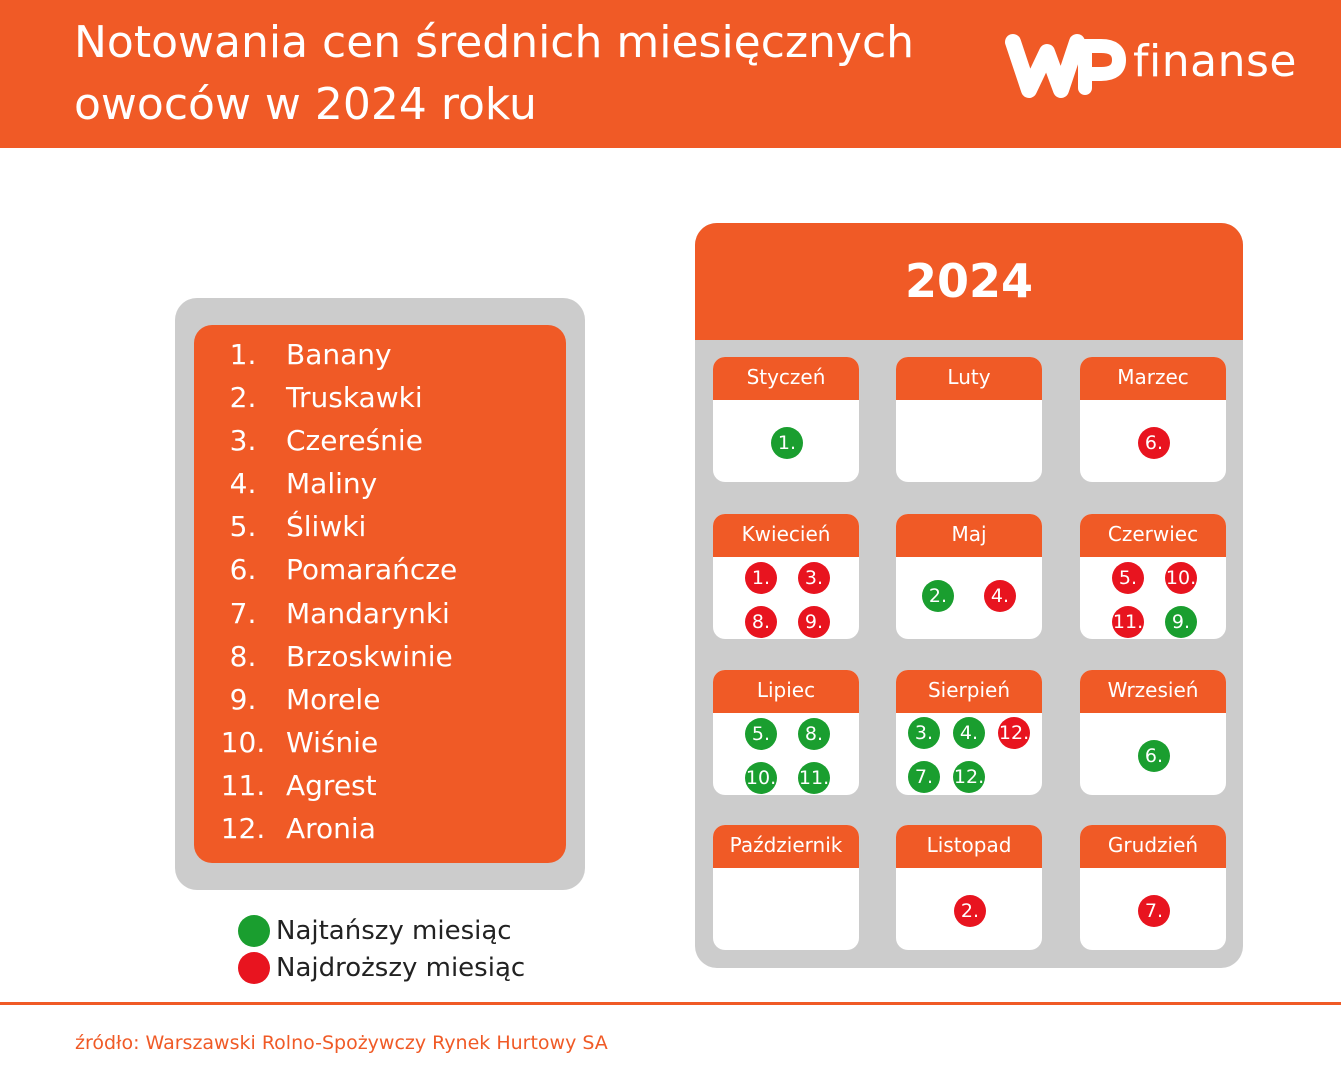 The height and width of the screenshot is (1080, 1341). I want to click on calendar-header: 2024, so click(969, 281).